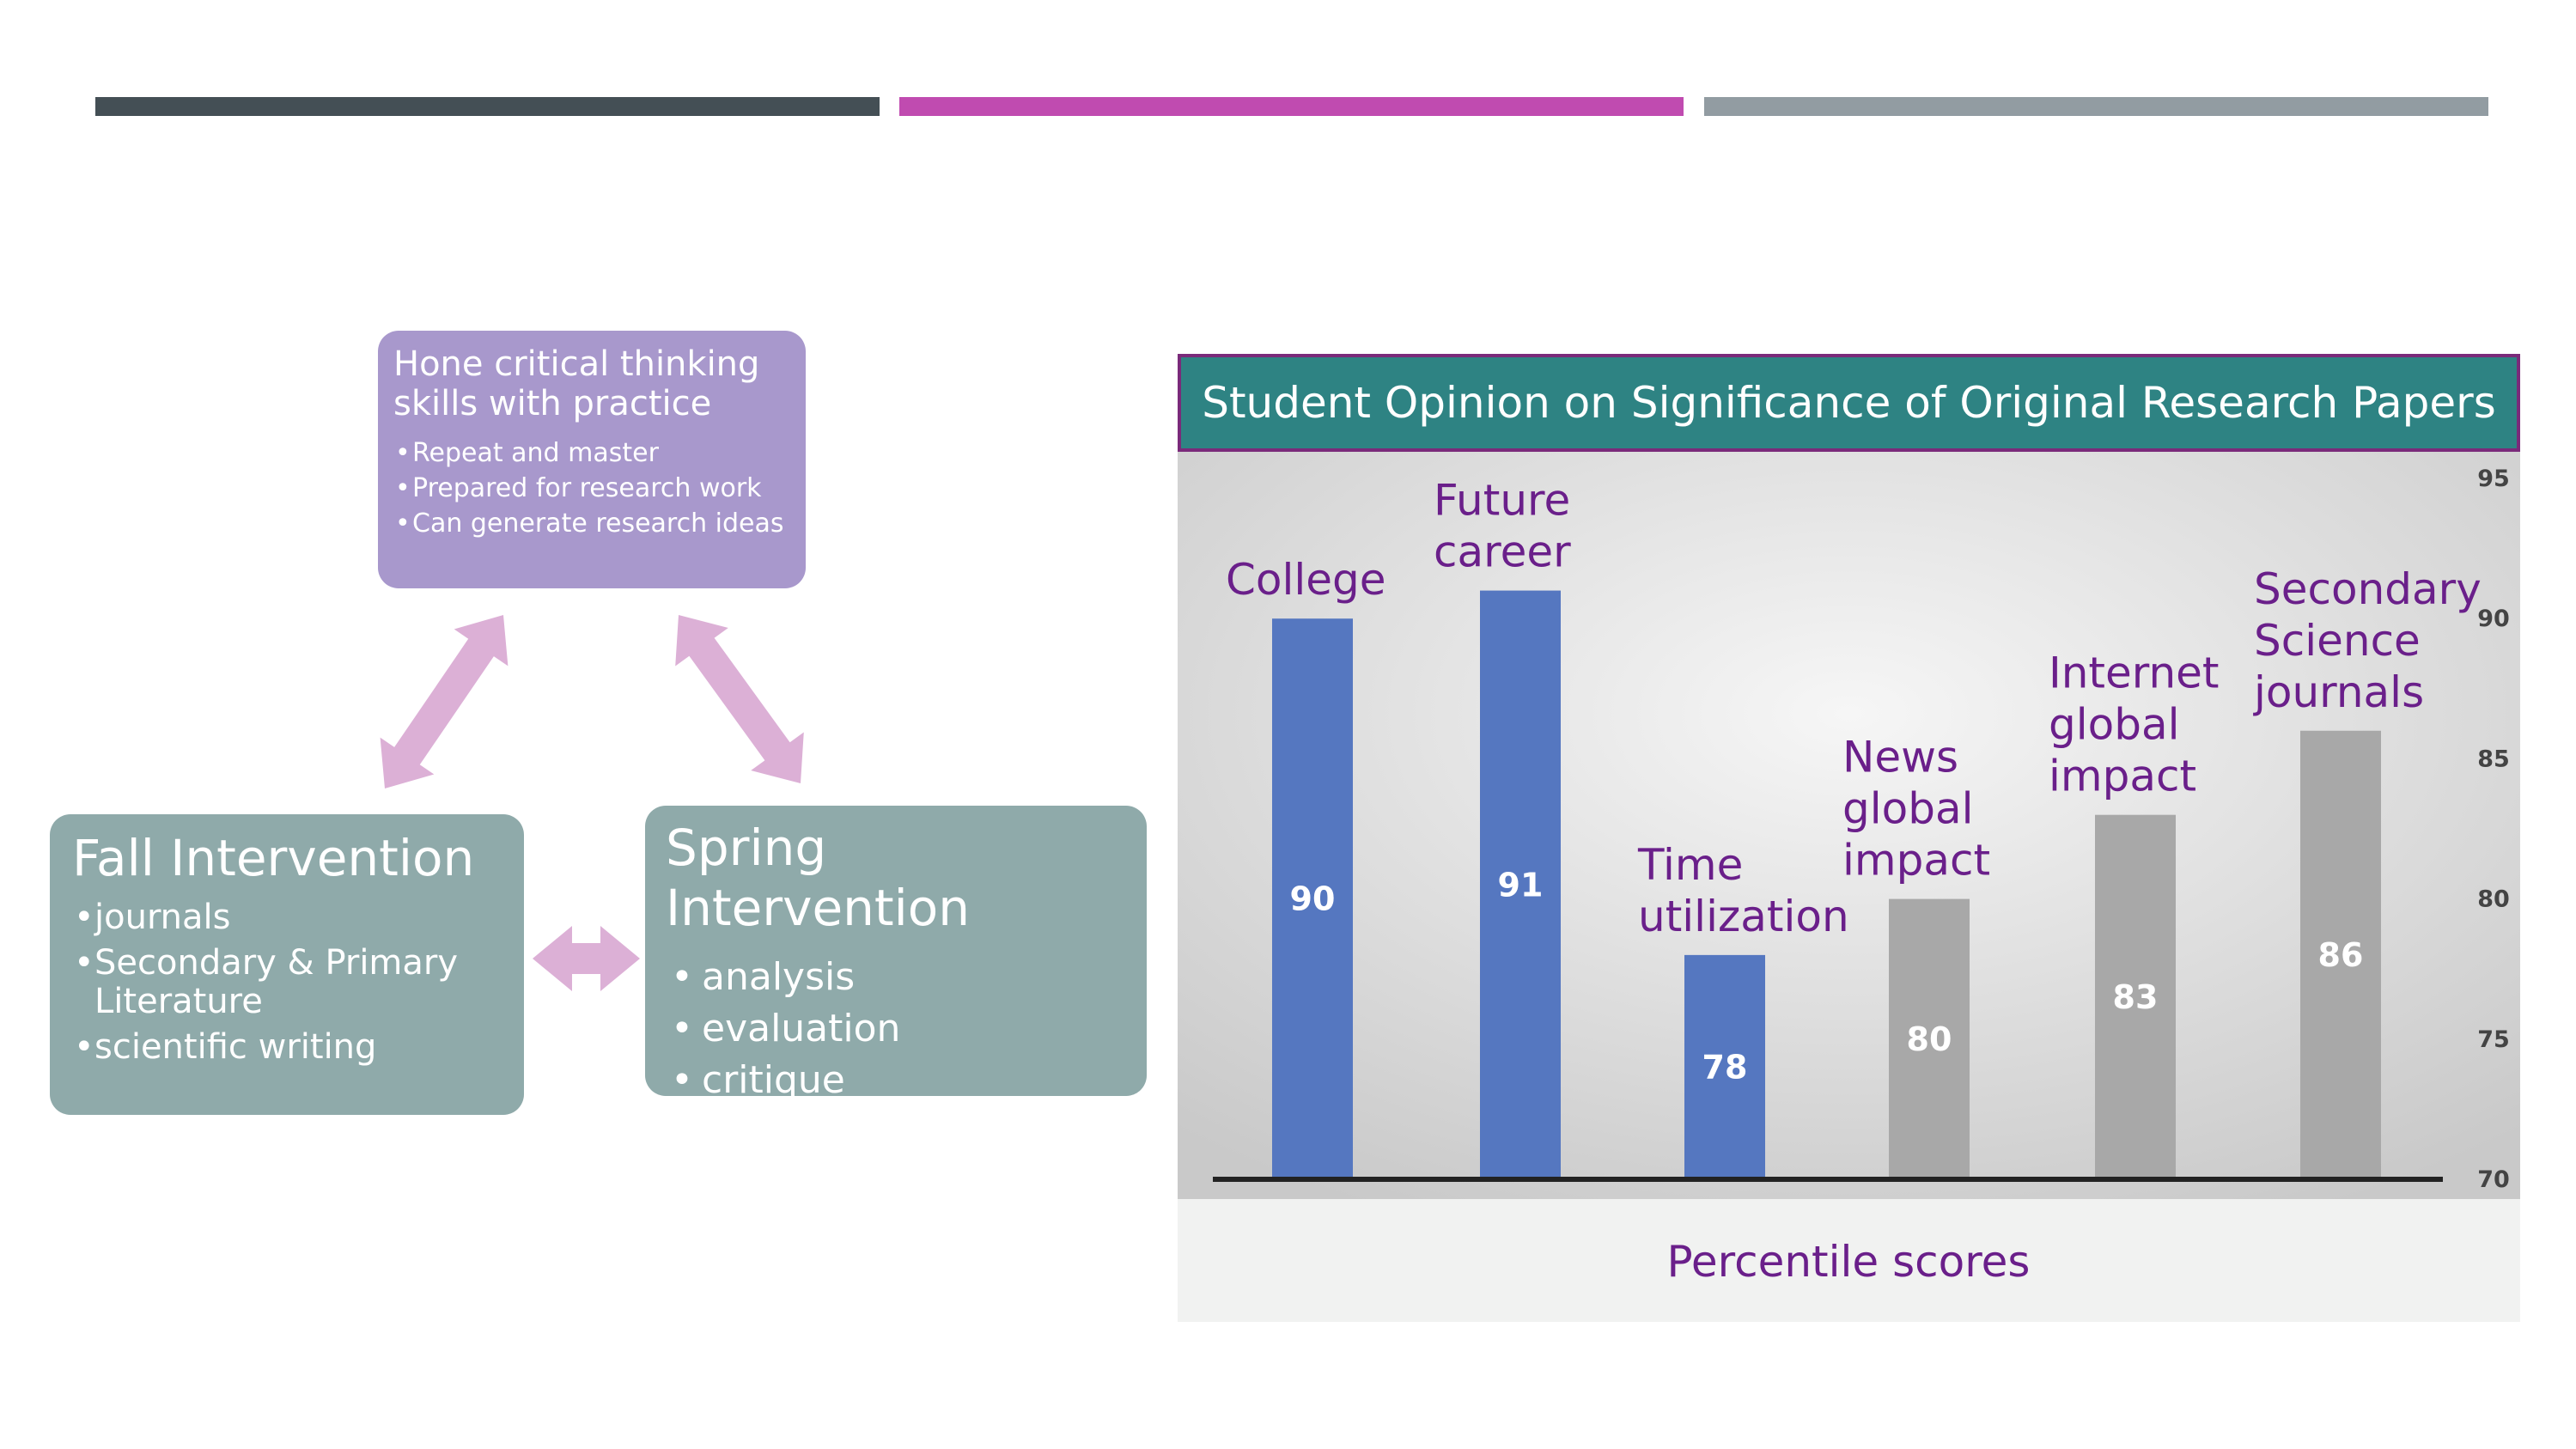  Describe the element at coordinates (2134, 724) in the screenshot. I see `category-label: Internet global impact` at that location.